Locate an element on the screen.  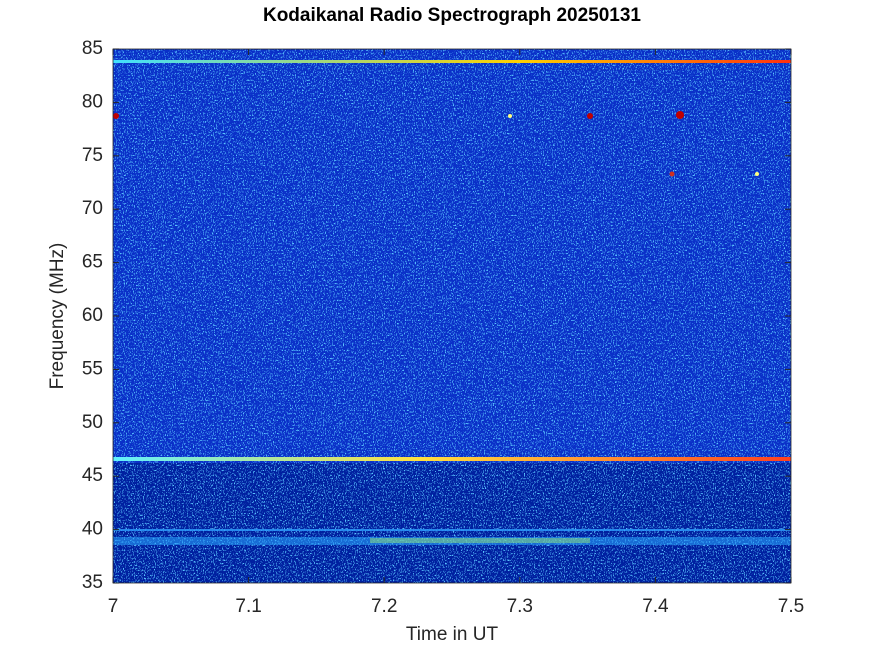
x-tick-label: 7.5 is located at coordinates (791, 606).